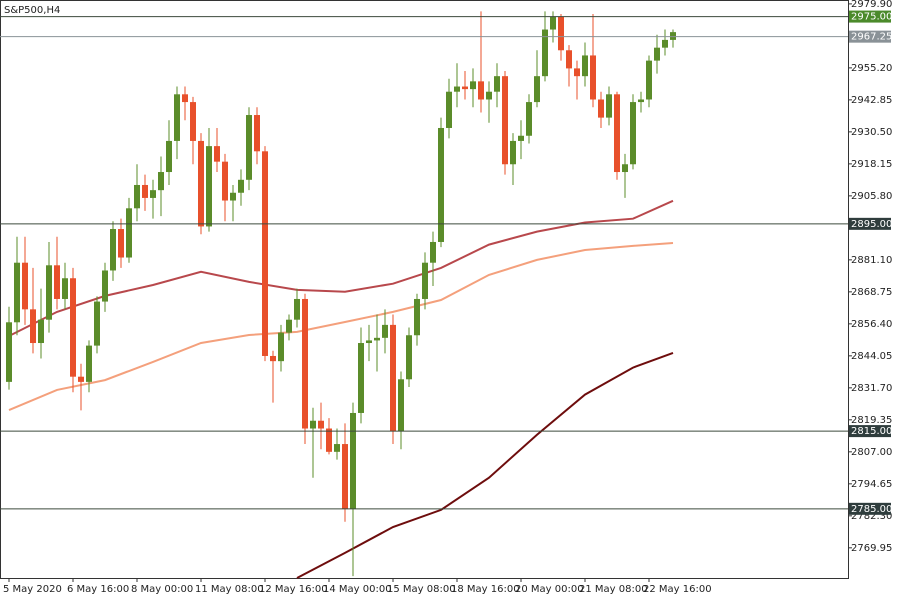  I want to click on level-label: 2785.00, so click(871, 509).